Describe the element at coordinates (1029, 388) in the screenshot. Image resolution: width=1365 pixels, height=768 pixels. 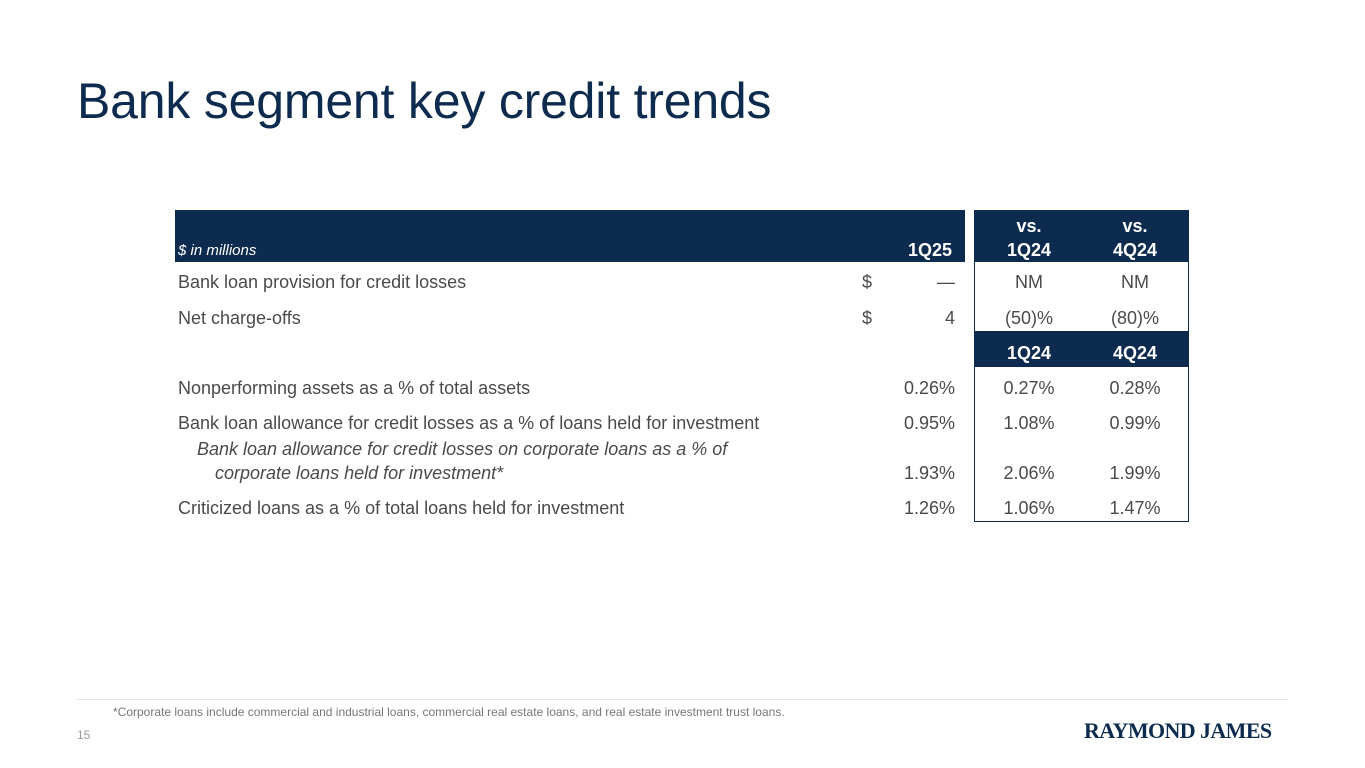
I see `table-cell-c1: 0.27%` at that location.